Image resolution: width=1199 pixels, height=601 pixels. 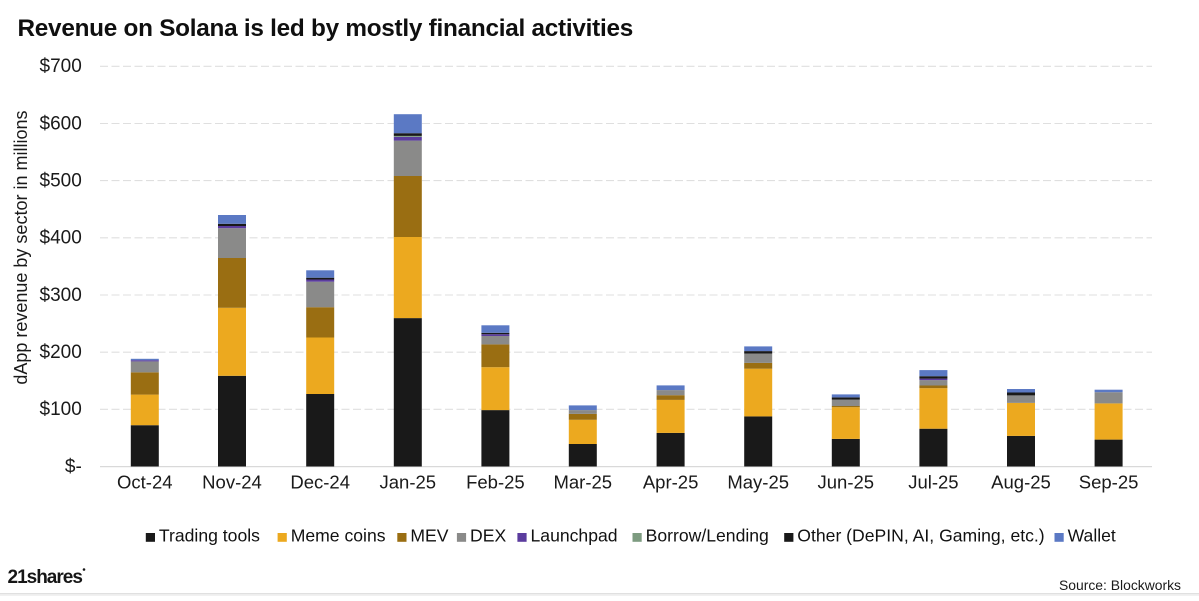 I want to click on svg-text: Meme coins, so click(x=338, y=535).